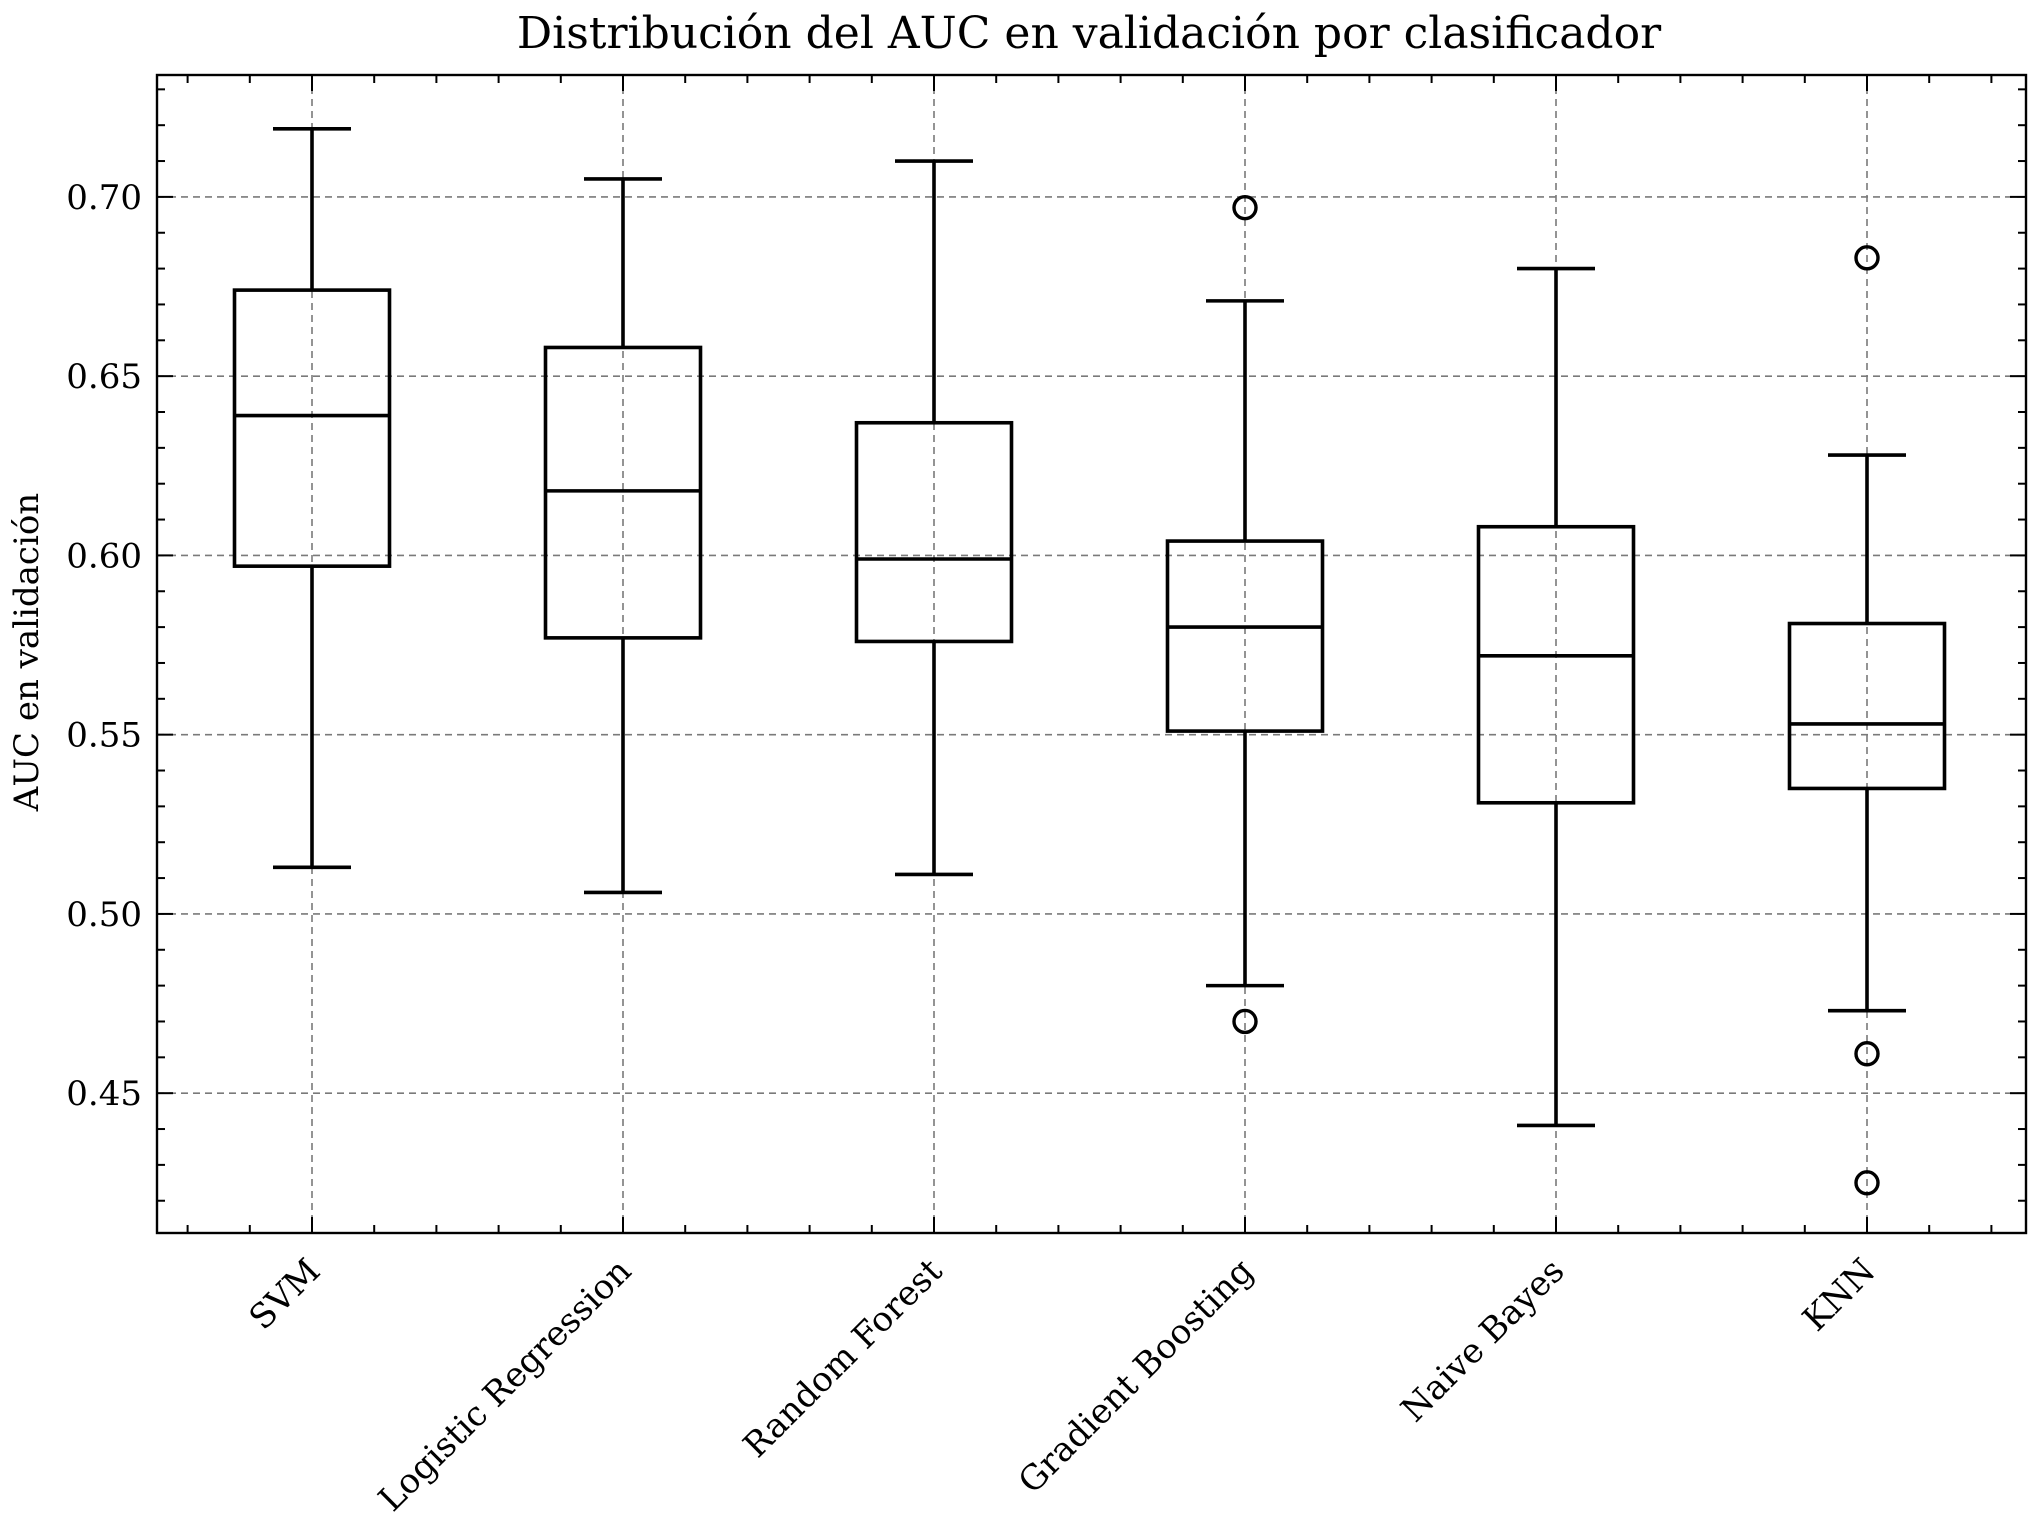  Describe the element at coordinates (104, 1094) in the screenshot. I see `y-tick-label: 0.45` at that location.